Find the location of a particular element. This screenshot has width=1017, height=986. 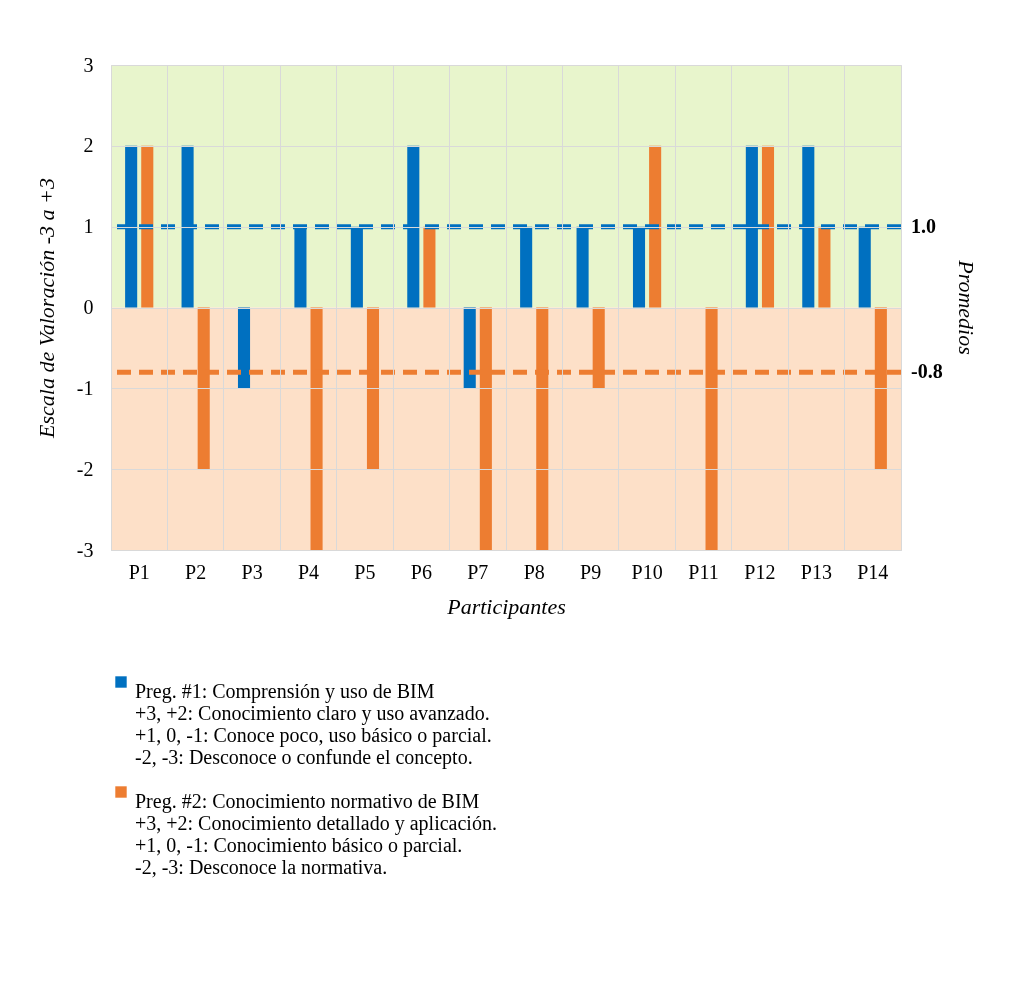

x-tick-label: P10 is located at coordinates (647, 571).